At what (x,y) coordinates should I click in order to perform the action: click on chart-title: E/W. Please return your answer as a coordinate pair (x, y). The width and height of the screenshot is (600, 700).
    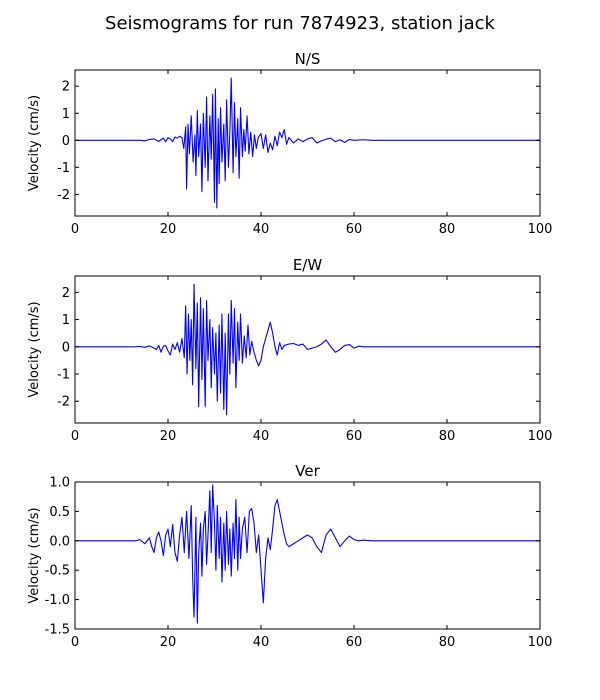
    Looking at the image, I should click on (308, 265).